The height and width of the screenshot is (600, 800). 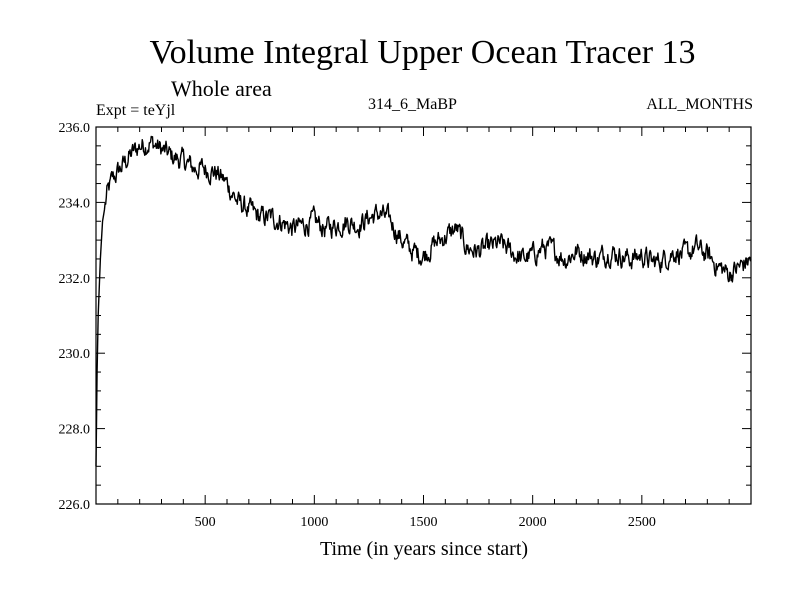 I want to click on x-tick-label: 500, so click(x=205, y=522).